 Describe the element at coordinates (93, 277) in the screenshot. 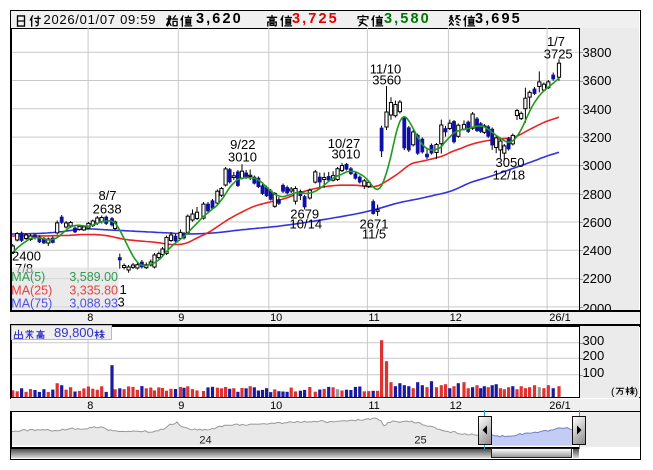

I see `svg-text: 3,589.00` at that location.